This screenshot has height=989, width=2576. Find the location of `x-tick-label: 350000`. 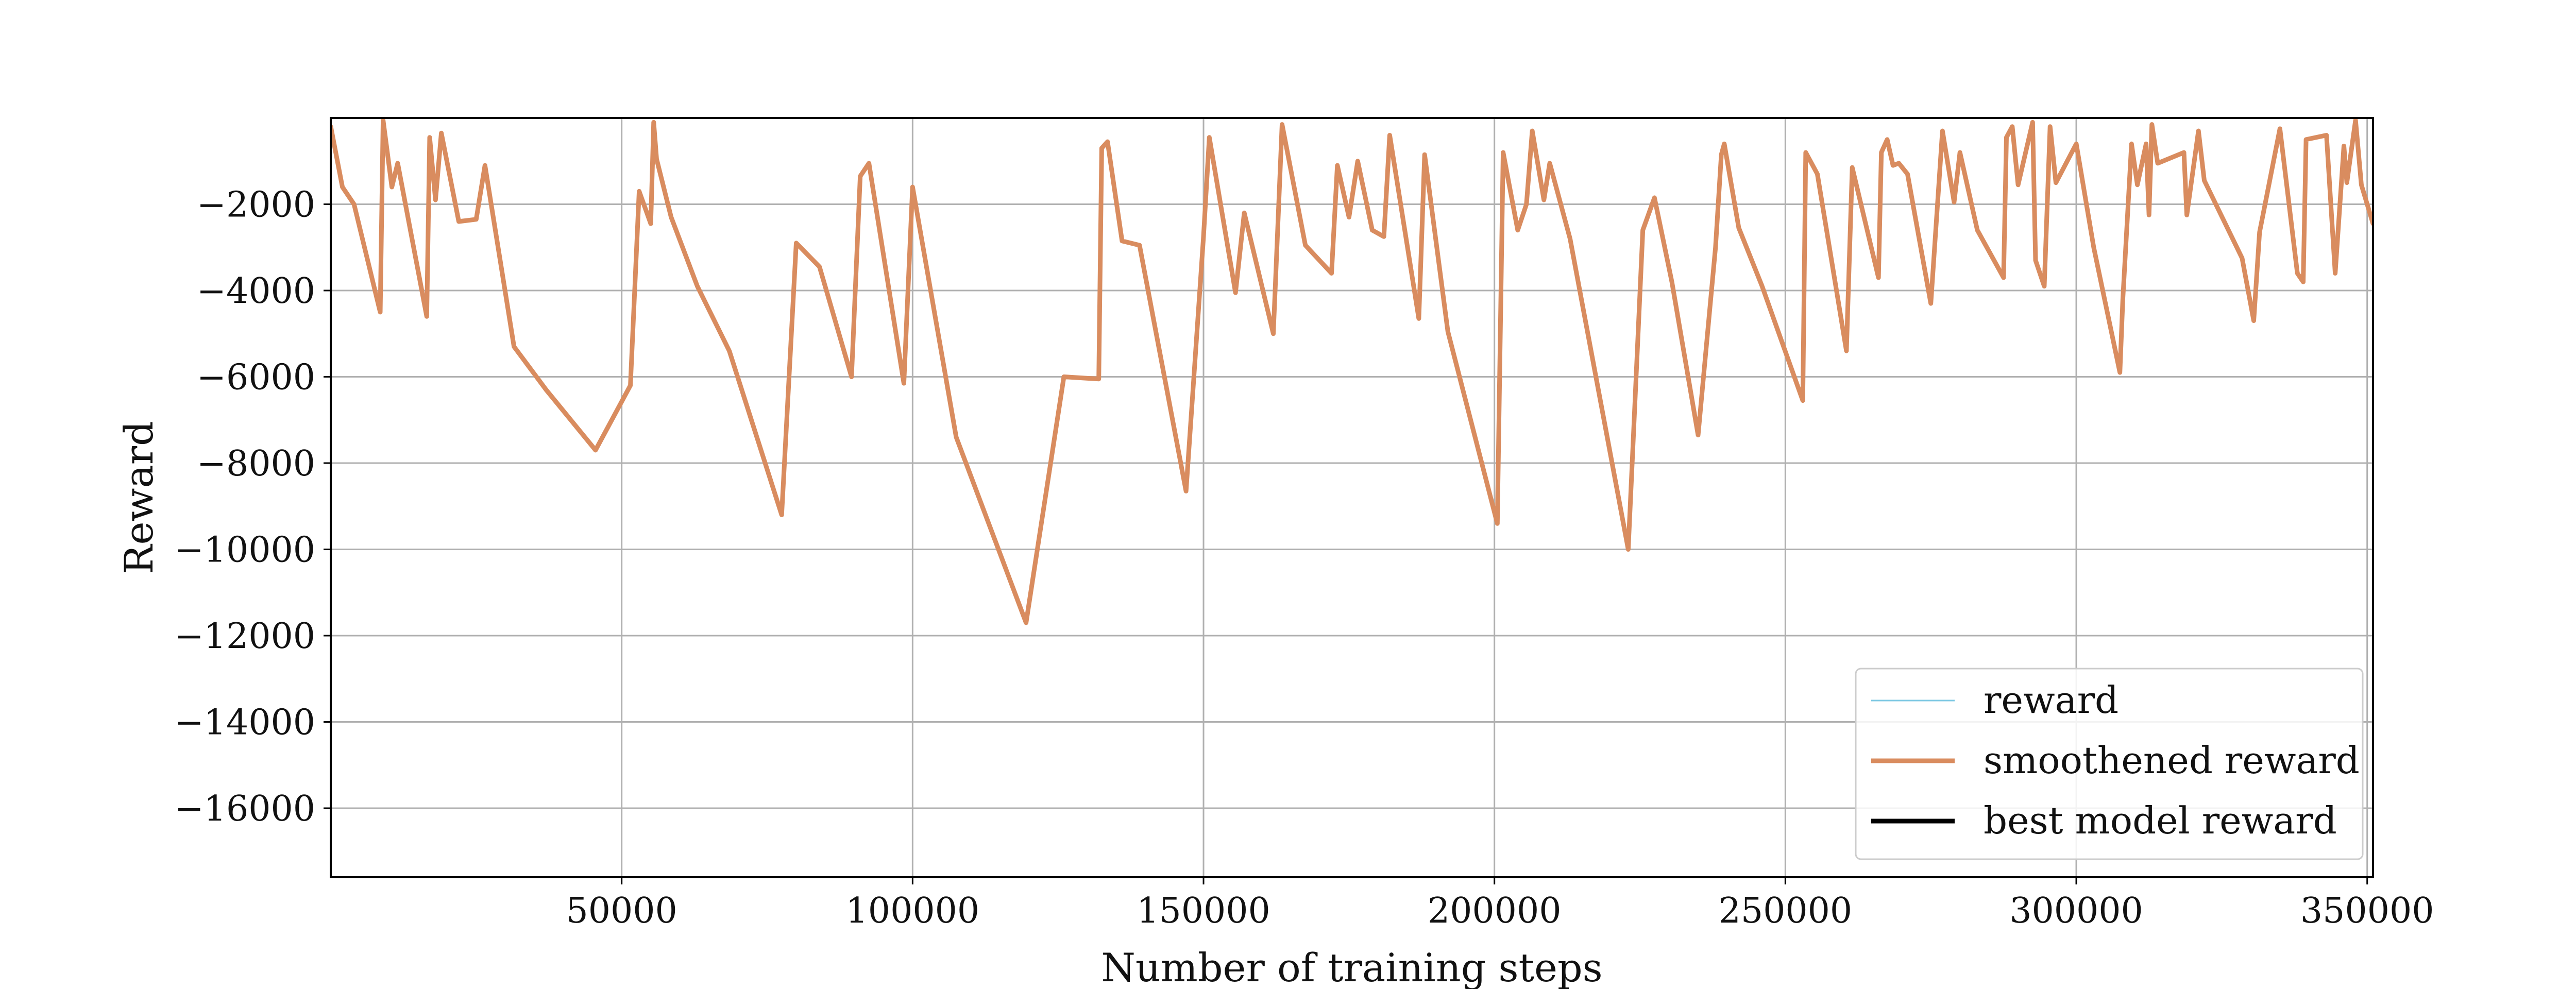

x-tick-label: 350000 is located at coordinates (2367, 911).